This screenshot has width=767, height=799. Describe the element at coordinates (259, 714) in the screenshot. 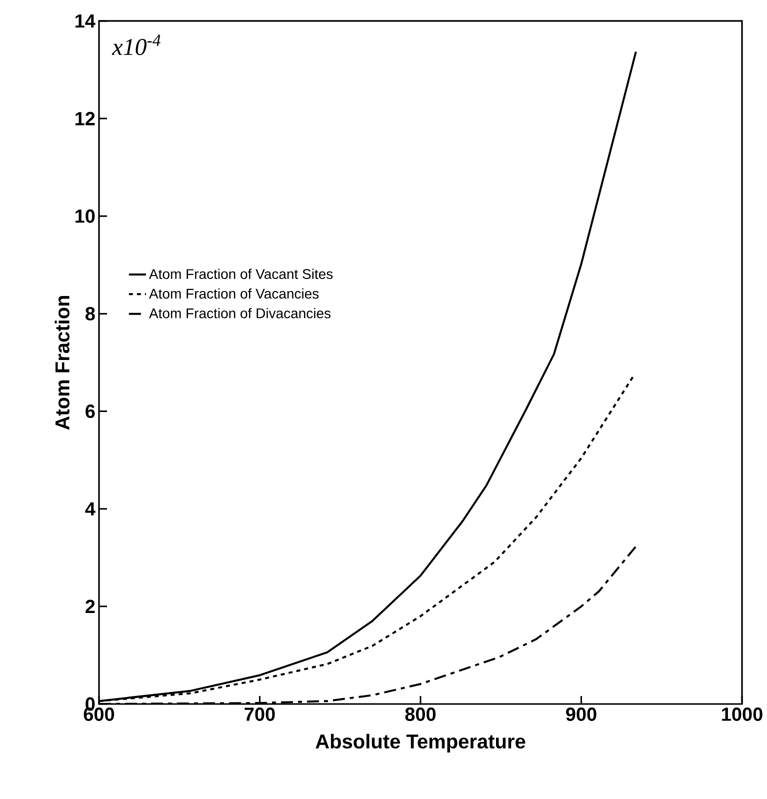

I see `x-tick-label: 700` at that location.